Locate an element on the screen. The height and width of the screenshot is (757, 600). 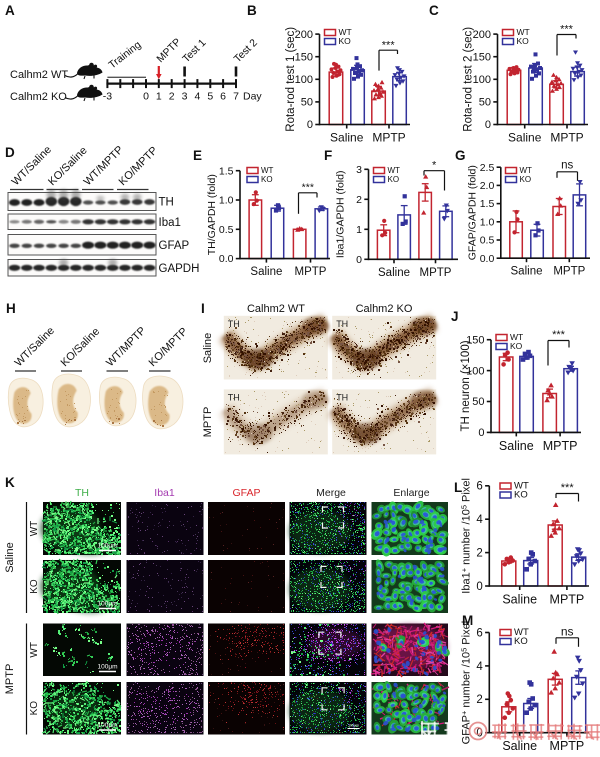
svg-text: C is located at coordinates (434, 10).